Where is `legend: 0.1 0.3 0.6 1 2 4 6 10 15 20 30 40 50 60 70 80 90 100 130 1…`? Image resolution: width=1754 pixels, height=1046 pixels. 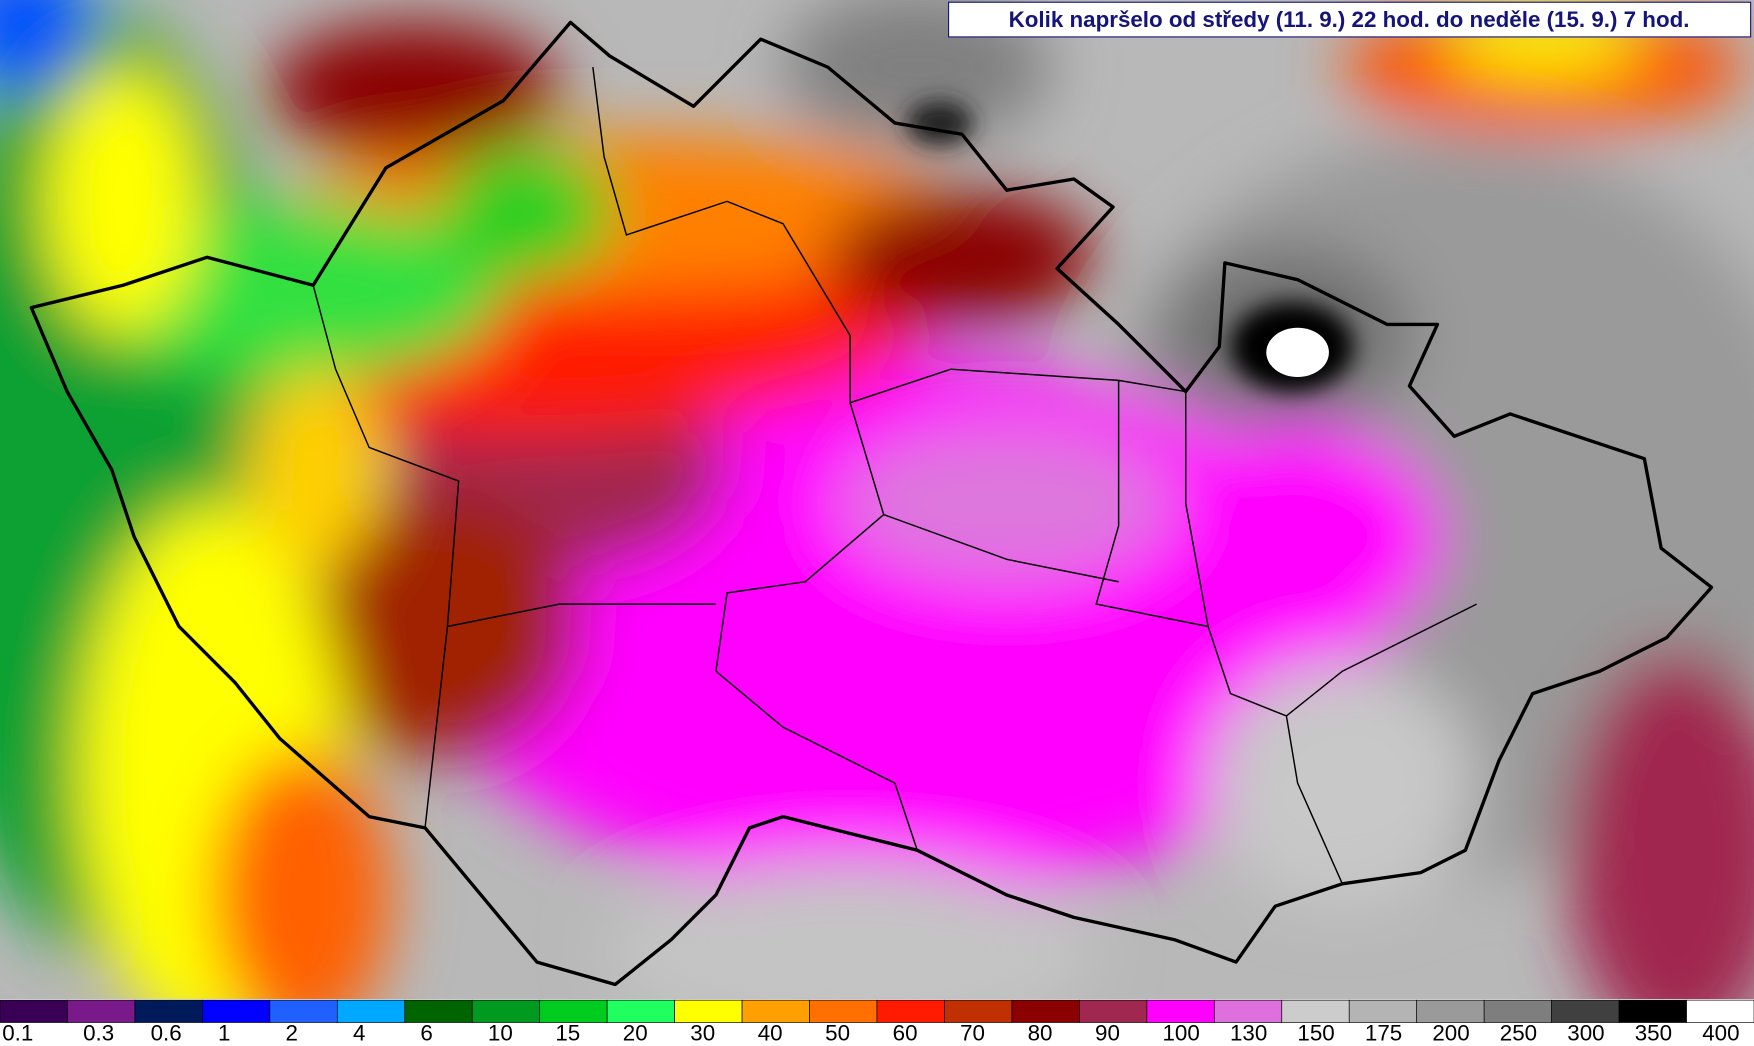 legend: 0.1 0.3 0.6 1 2 4 6 10 15 20 30 40 50 60 70 80 90 100 130 1… is located at coordinates (877, 1022).